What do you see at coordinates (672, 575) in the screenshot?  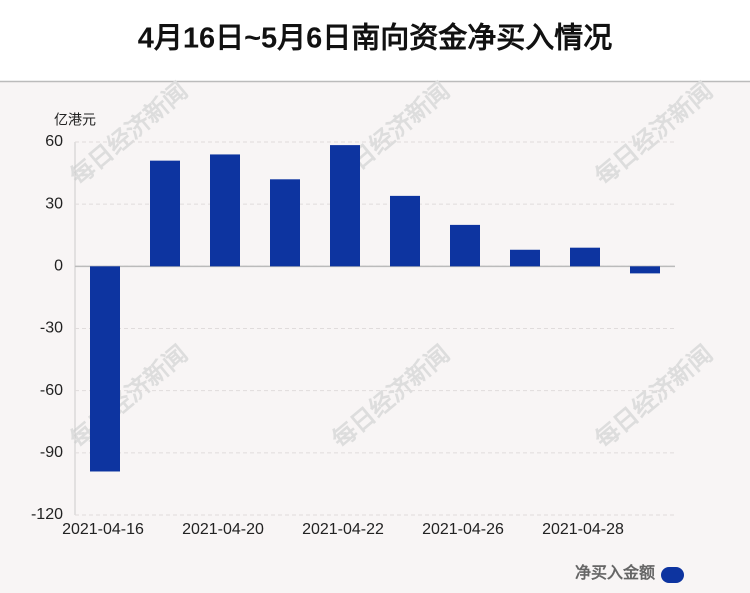 I see `legend-swatch` at bounding box center [672, 575].